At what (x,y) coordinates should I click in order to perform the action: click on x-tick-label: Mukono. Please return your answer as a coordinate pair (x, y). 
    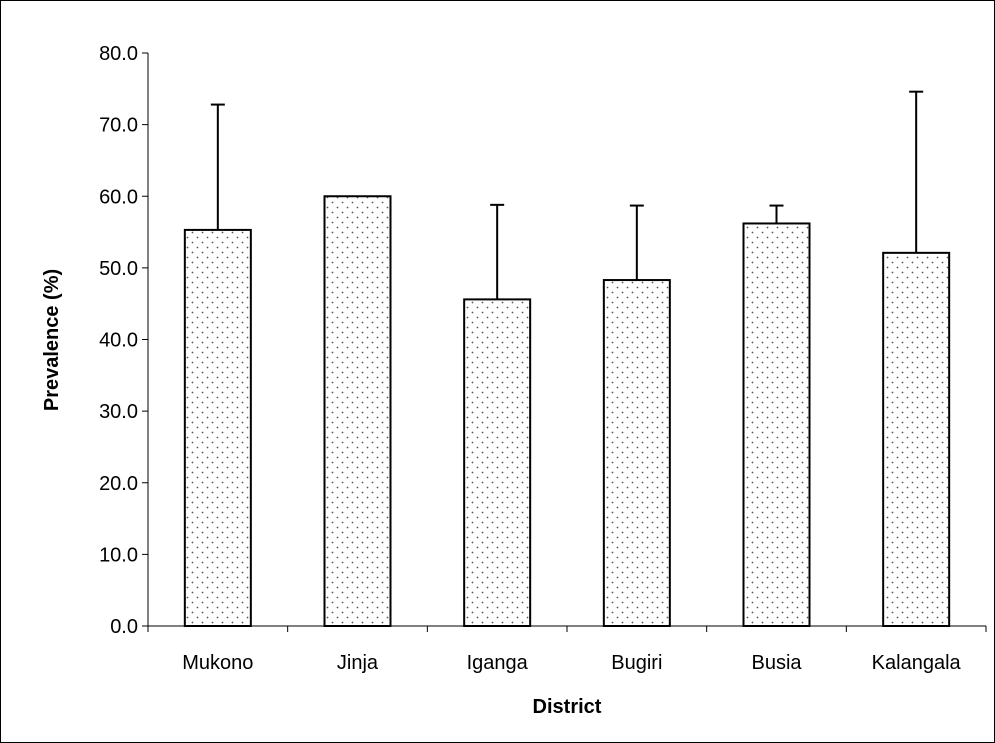
    Looking at the image, I should click on (217, 663).